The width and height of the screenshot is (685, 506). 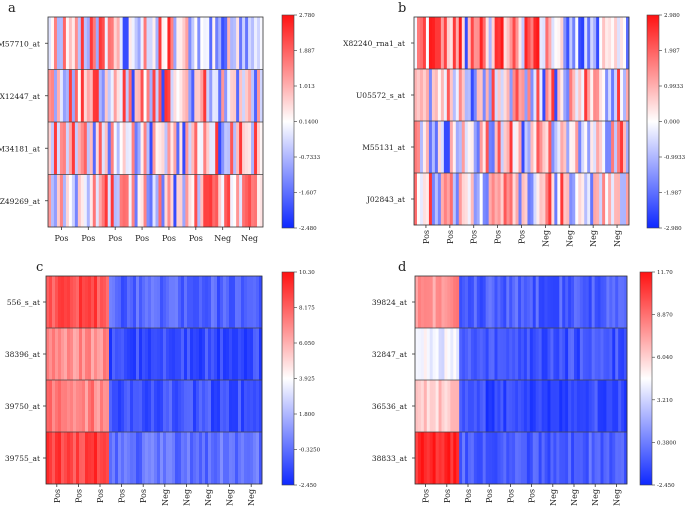 What do you see at coordinates (510, 496) in the screenshot?
I see `x-tick-label: Pos` at bounding box center [510, 496].